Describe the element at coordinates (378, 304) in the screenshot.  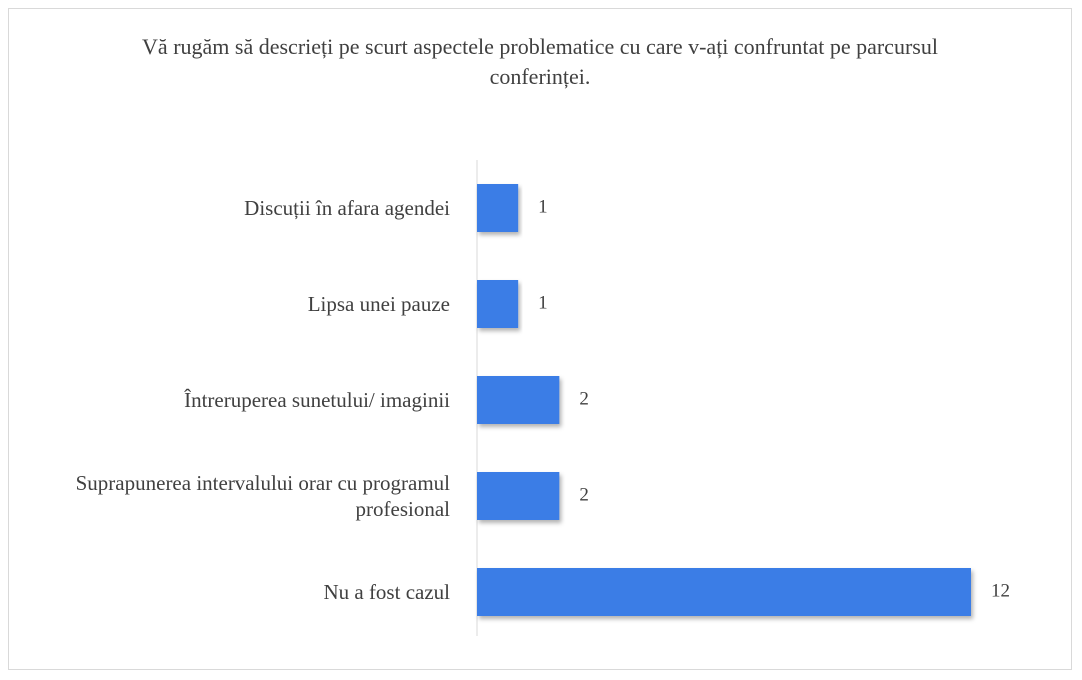
I see `category-label: Lipsa unei pauze` at that location.